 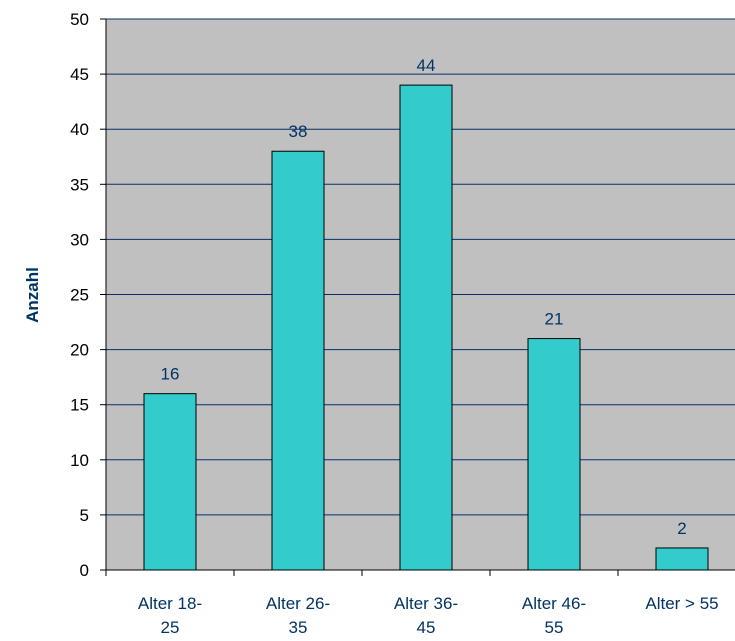 What do you see at coordinates (79, 19) in the screenshot?
I see `y-tick-label: 50` at bounding box center [79, 19].